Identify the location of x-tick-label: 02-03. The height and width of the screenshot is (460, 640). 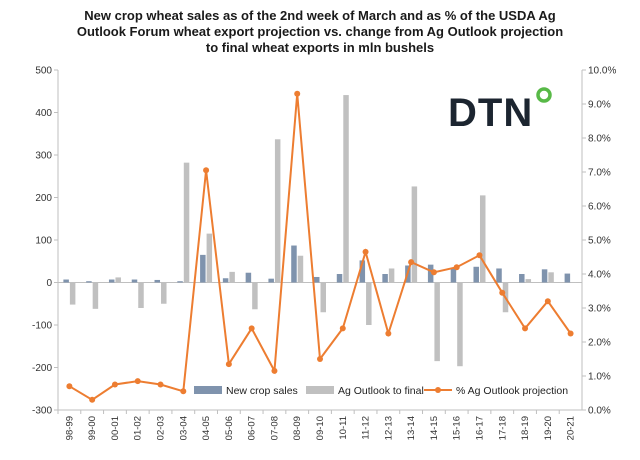
(161, 428).